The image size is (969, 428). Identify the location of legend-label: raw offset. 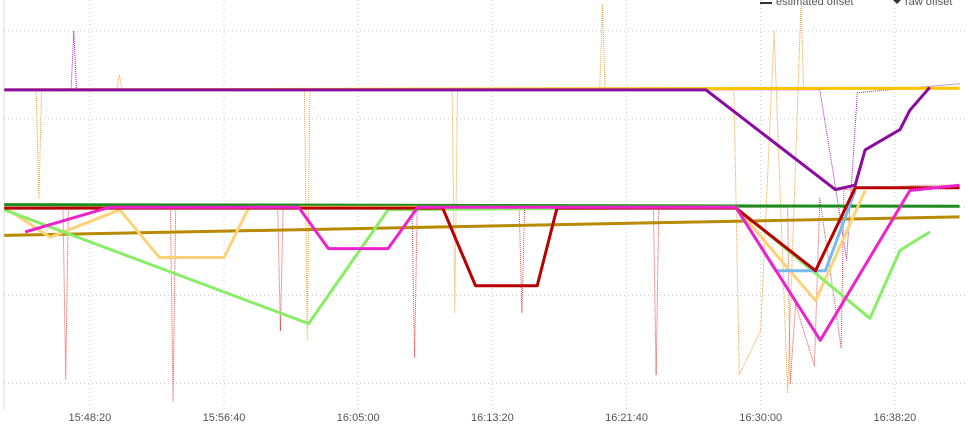
(929, 4).